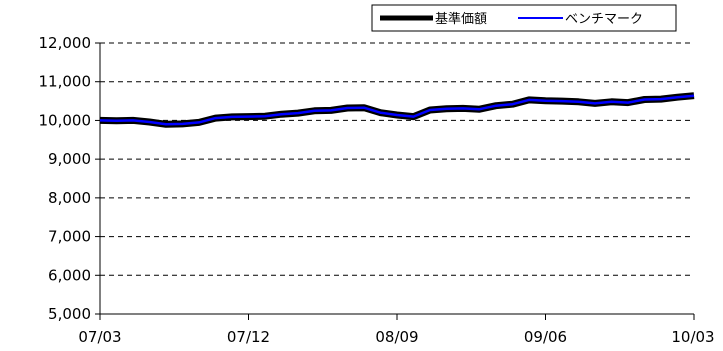 This screenshot has height=351, width=723. What do you see at coordinates (65, 43) in the screenshot?
I see `y-tick-label: 12,000` at bounding box center [65, 43].